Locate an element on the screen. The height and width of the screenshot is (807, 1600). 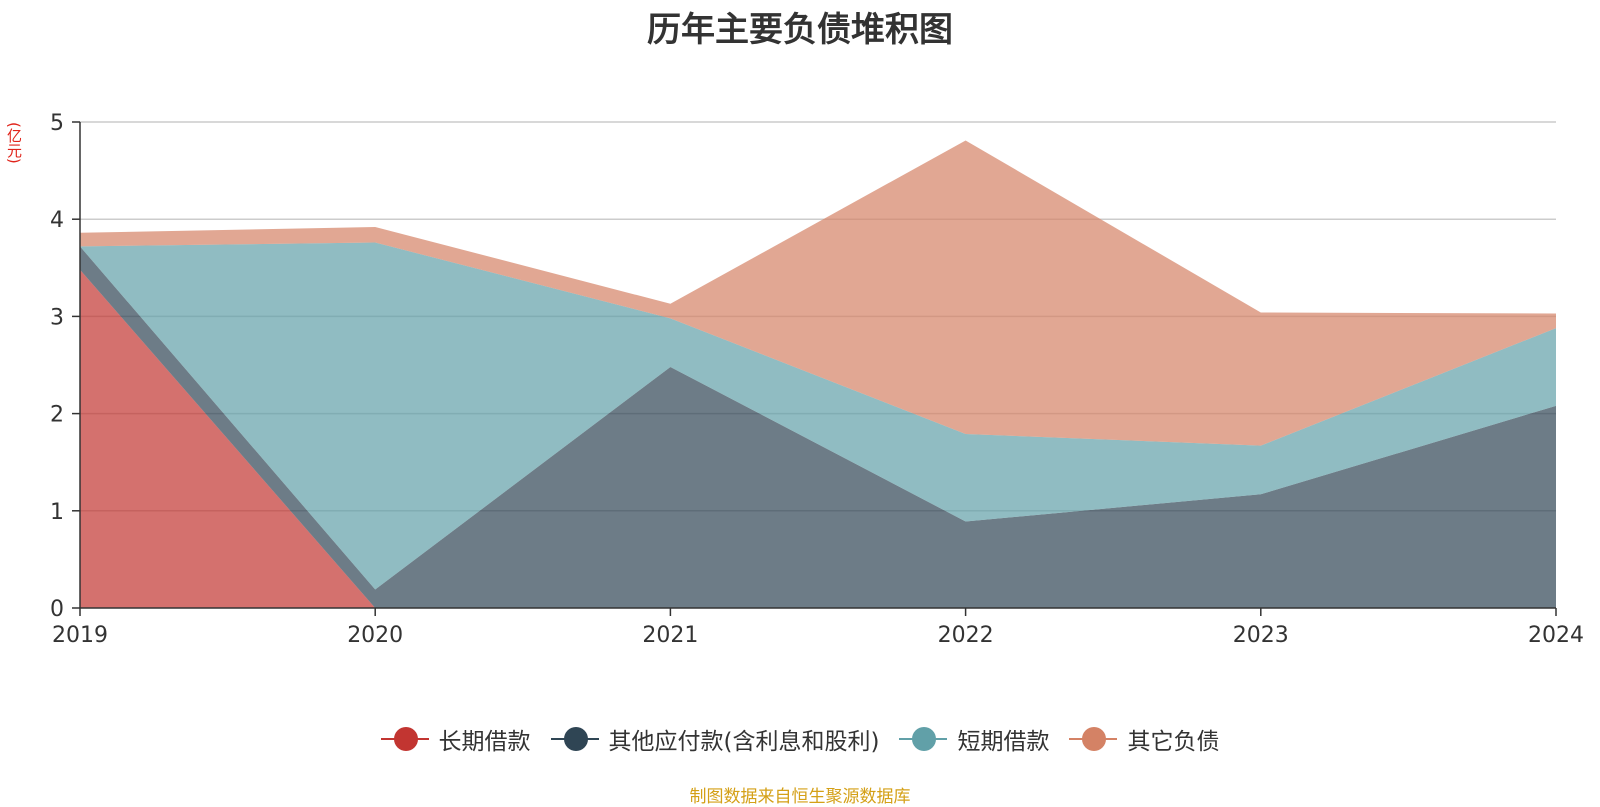
y-tick-label: 5 is located at coordinates (57, 123).